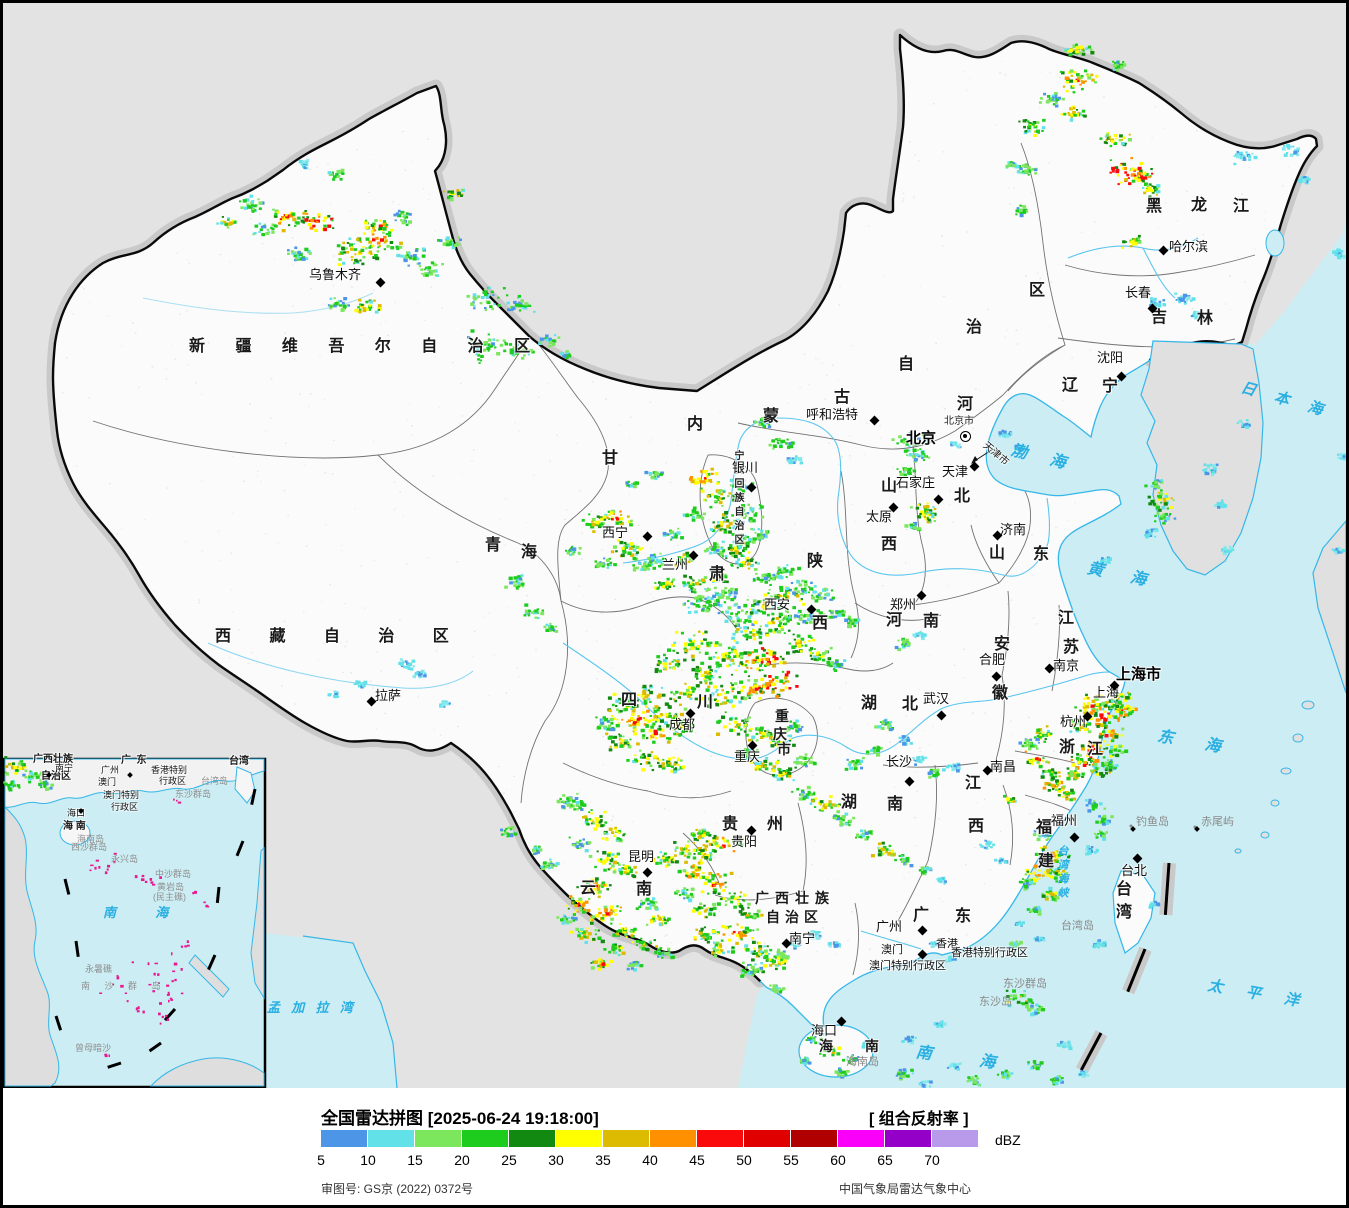 The width and height of the screenshot is (1349, 1208). Describe the element at coordinates (397, 1189) in the screenshot. I see `map-approval-number: 审图号: GS京 (2022) 0372号` at that location.